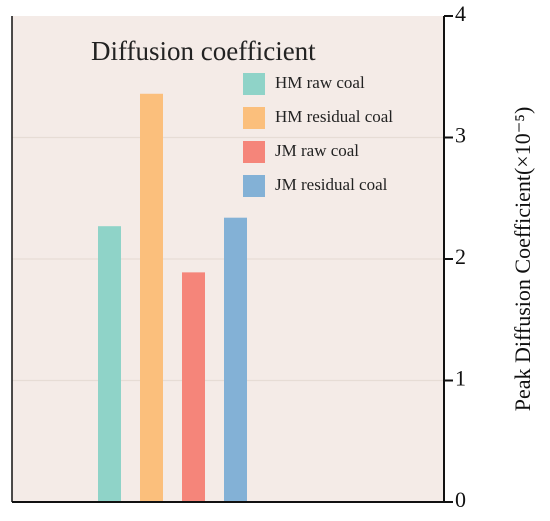 The width and height of the screenshot is (550, 521). What do you see at coordinates (460, 13) in the screenshot?
I see `y-tick-label: 4` at bounding box center [460, 13].